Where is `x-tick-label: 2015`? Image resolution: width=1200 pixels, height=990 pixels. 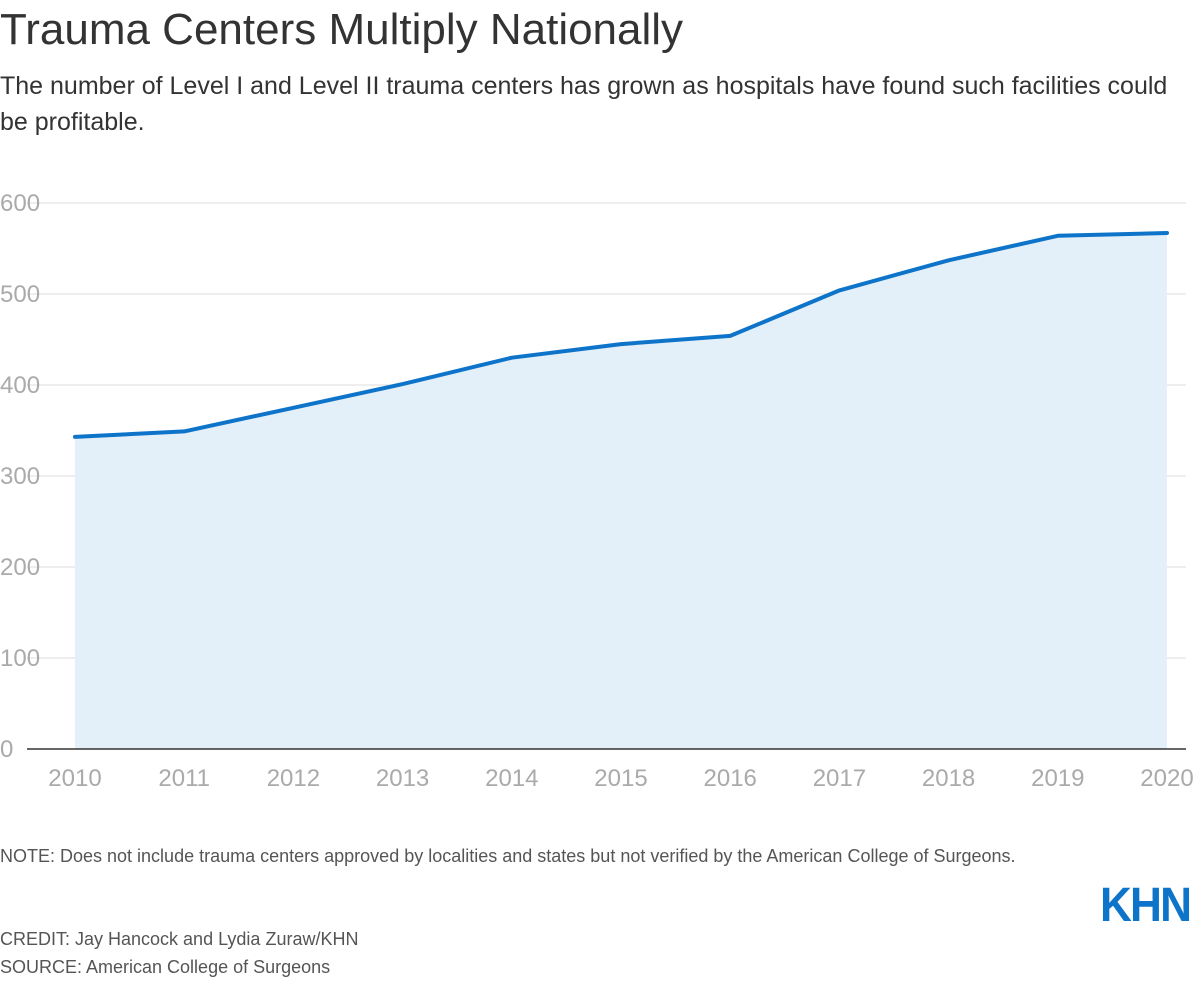
x-tick-label: 2015 is located at coordinates (620, 778).